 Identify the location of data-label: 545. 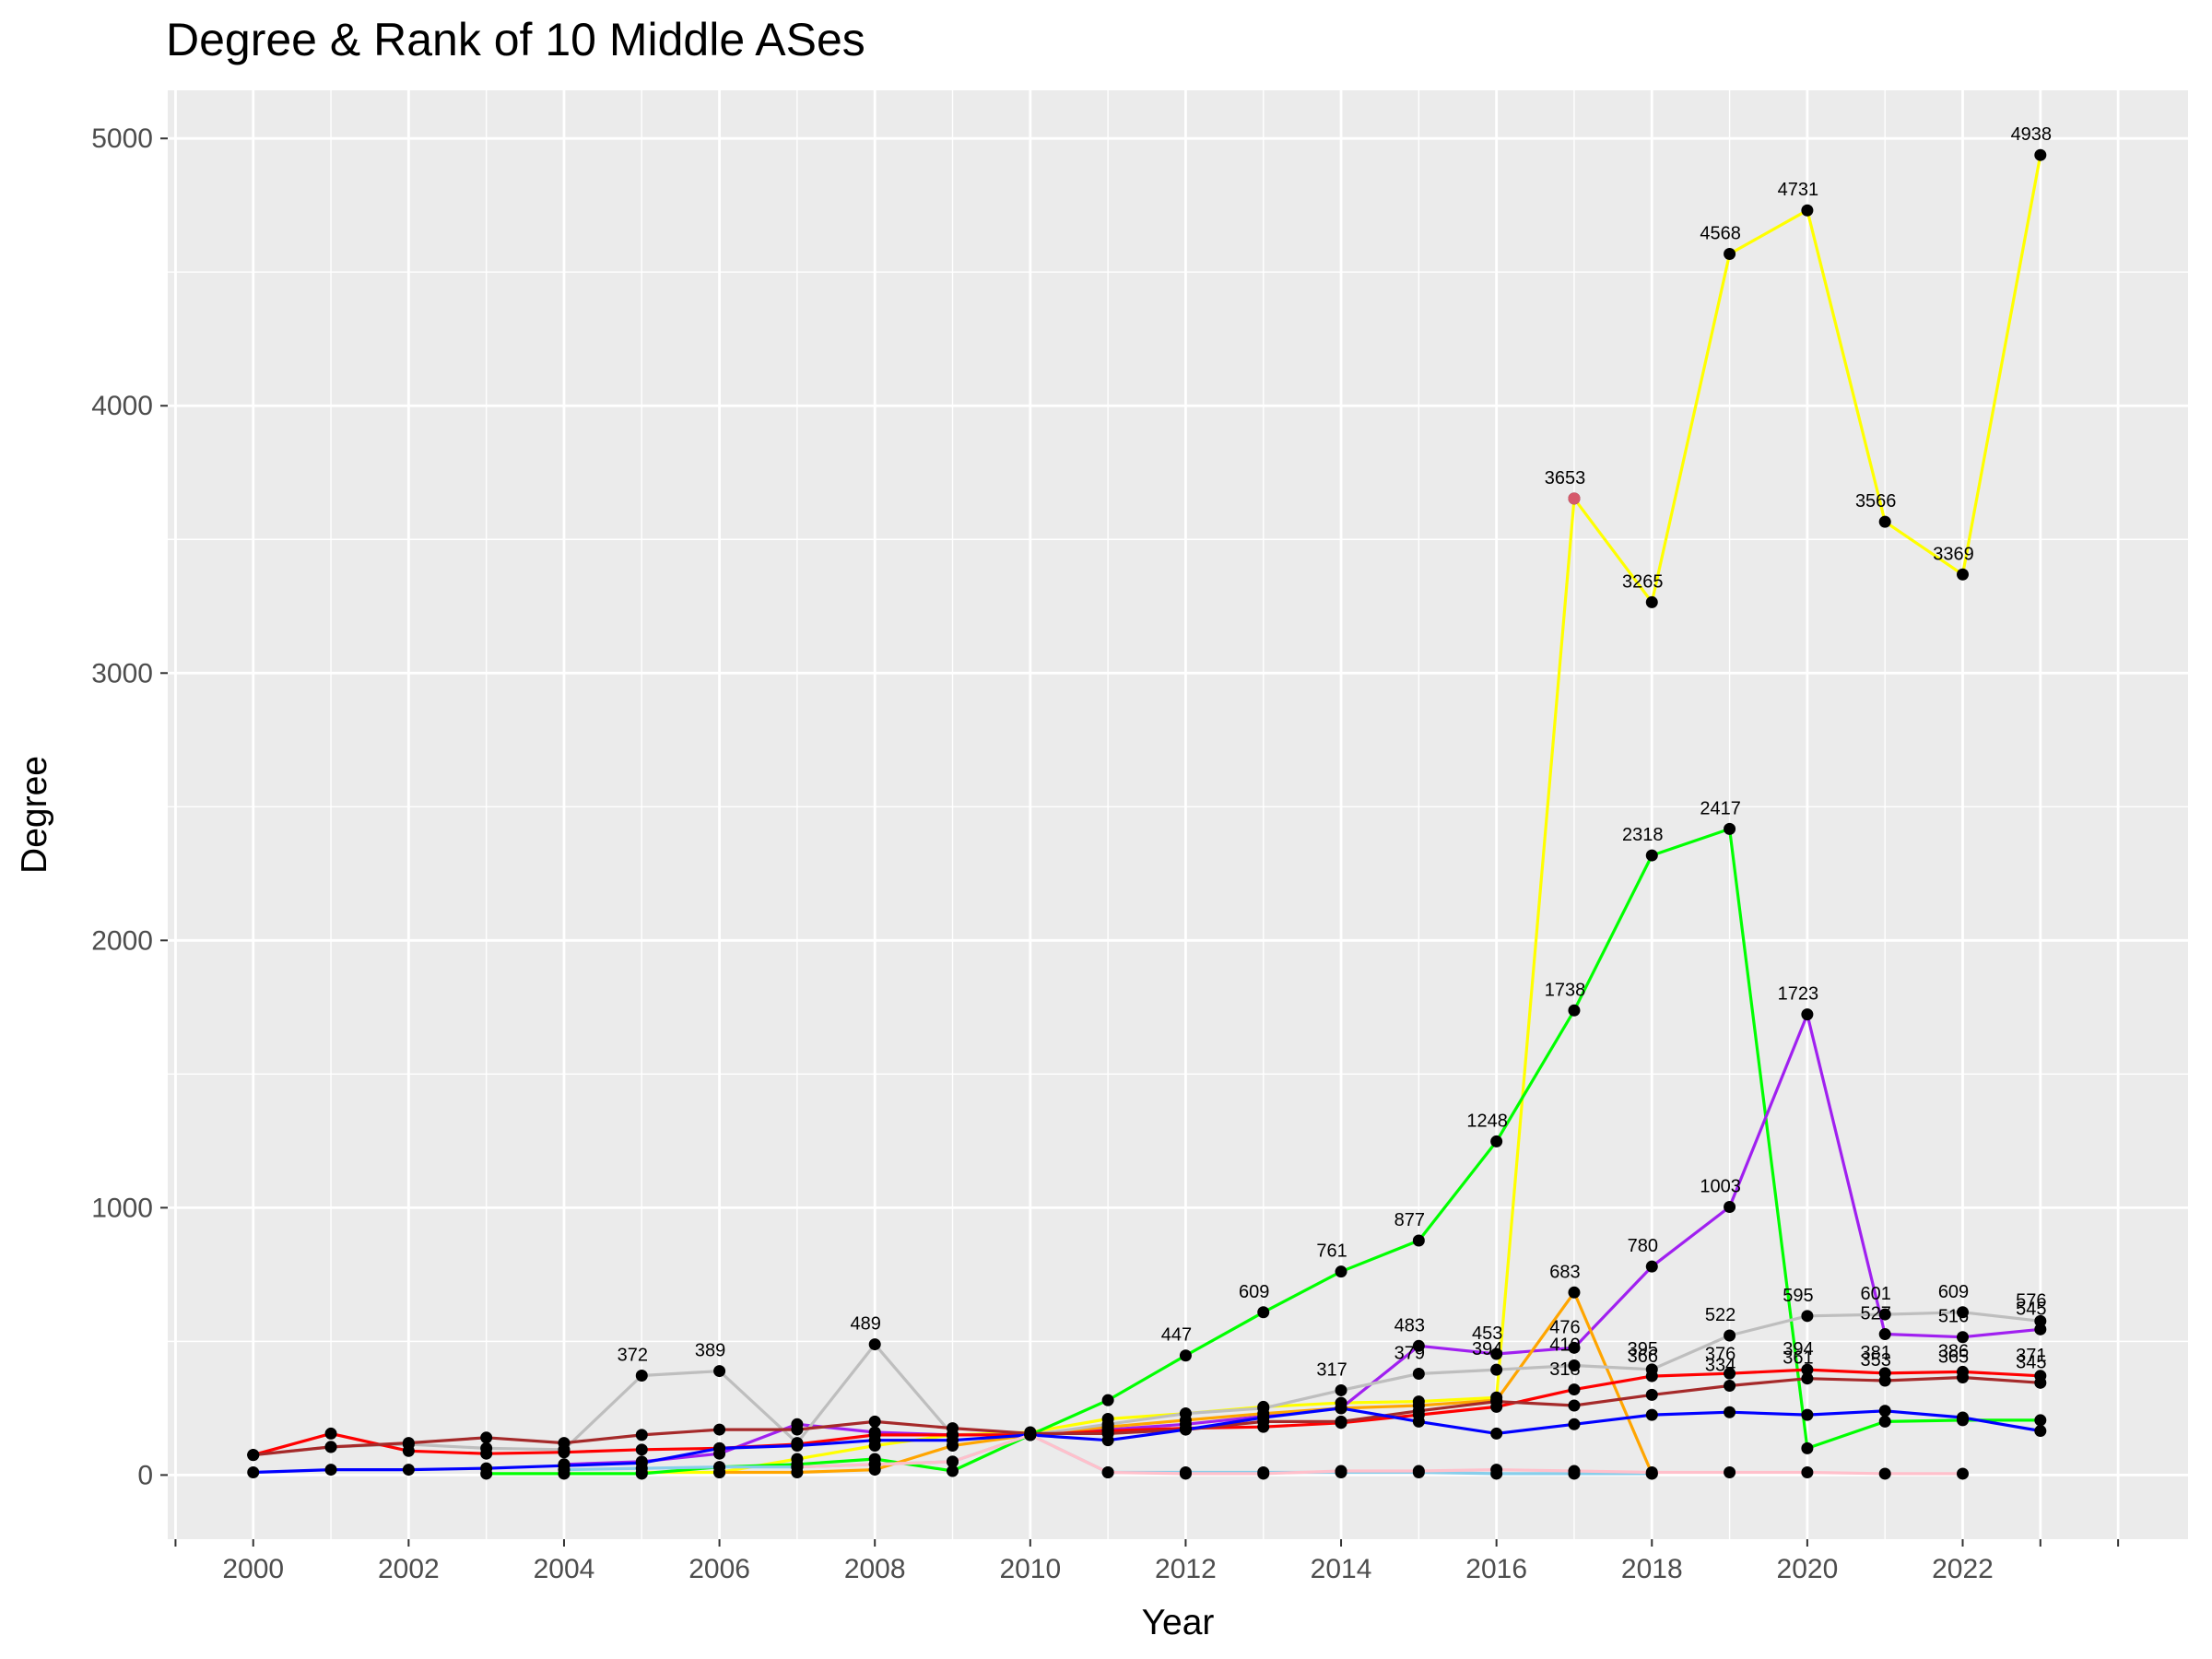
(2031, 1309).